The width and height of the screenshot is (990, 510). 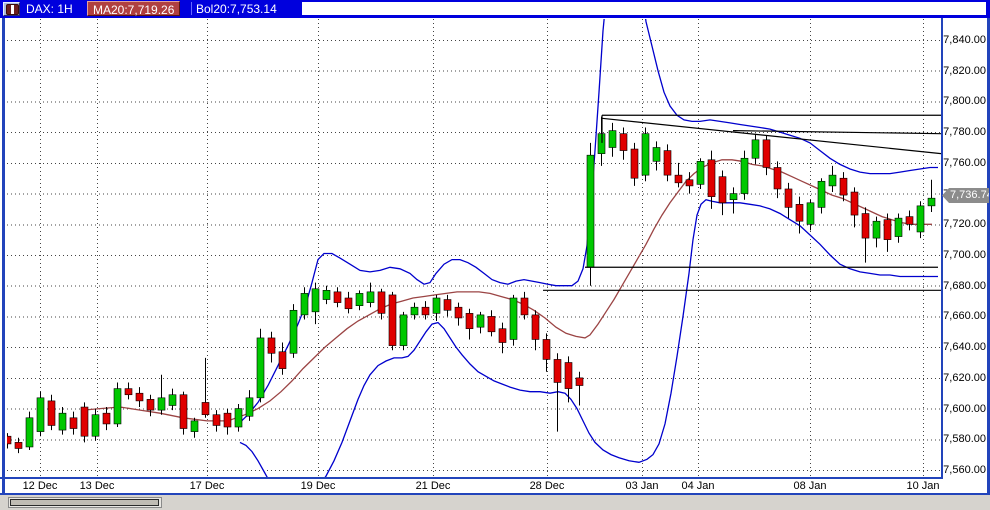 What do you see at coordinates (923, 486) in the screenshot?
I see `date-axis-label: 10 Jan` at bounding box center [923, 486].